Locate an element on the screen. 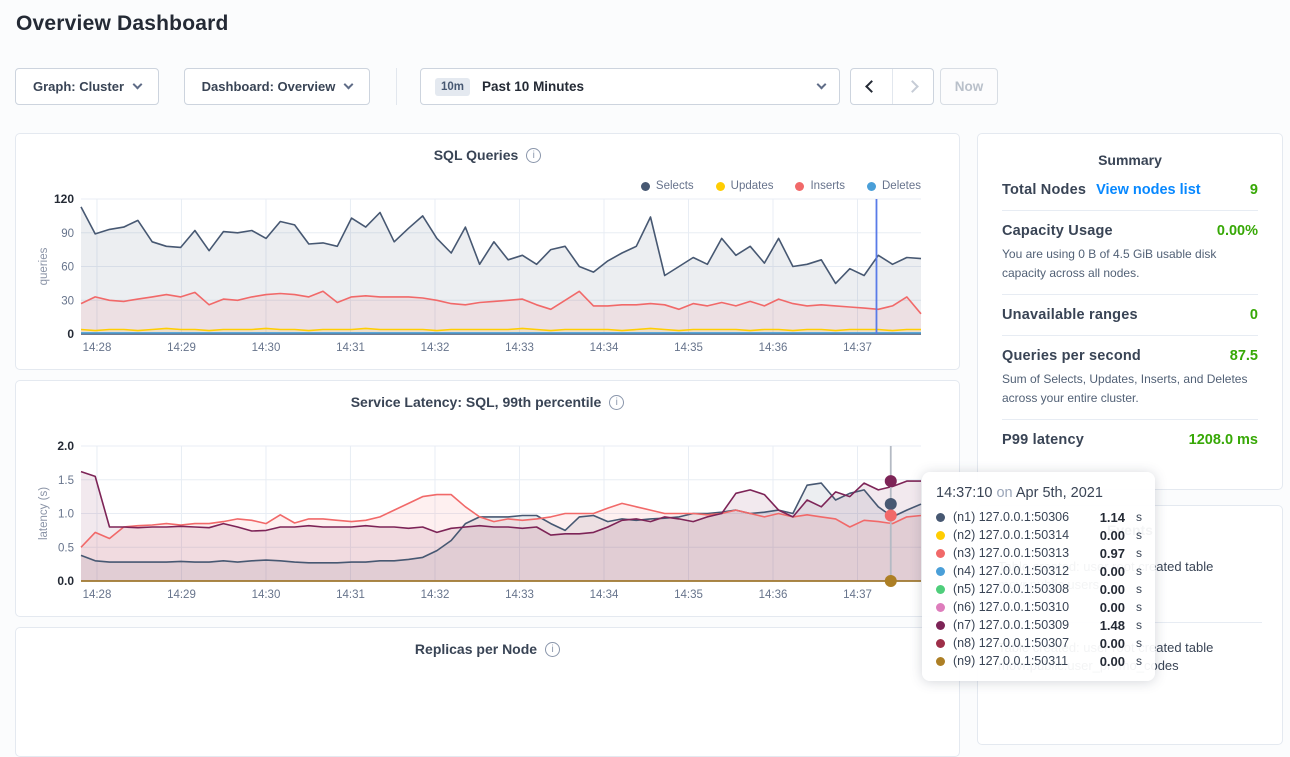  tooltip-on-text: on is located at coordinates (1004, 493).